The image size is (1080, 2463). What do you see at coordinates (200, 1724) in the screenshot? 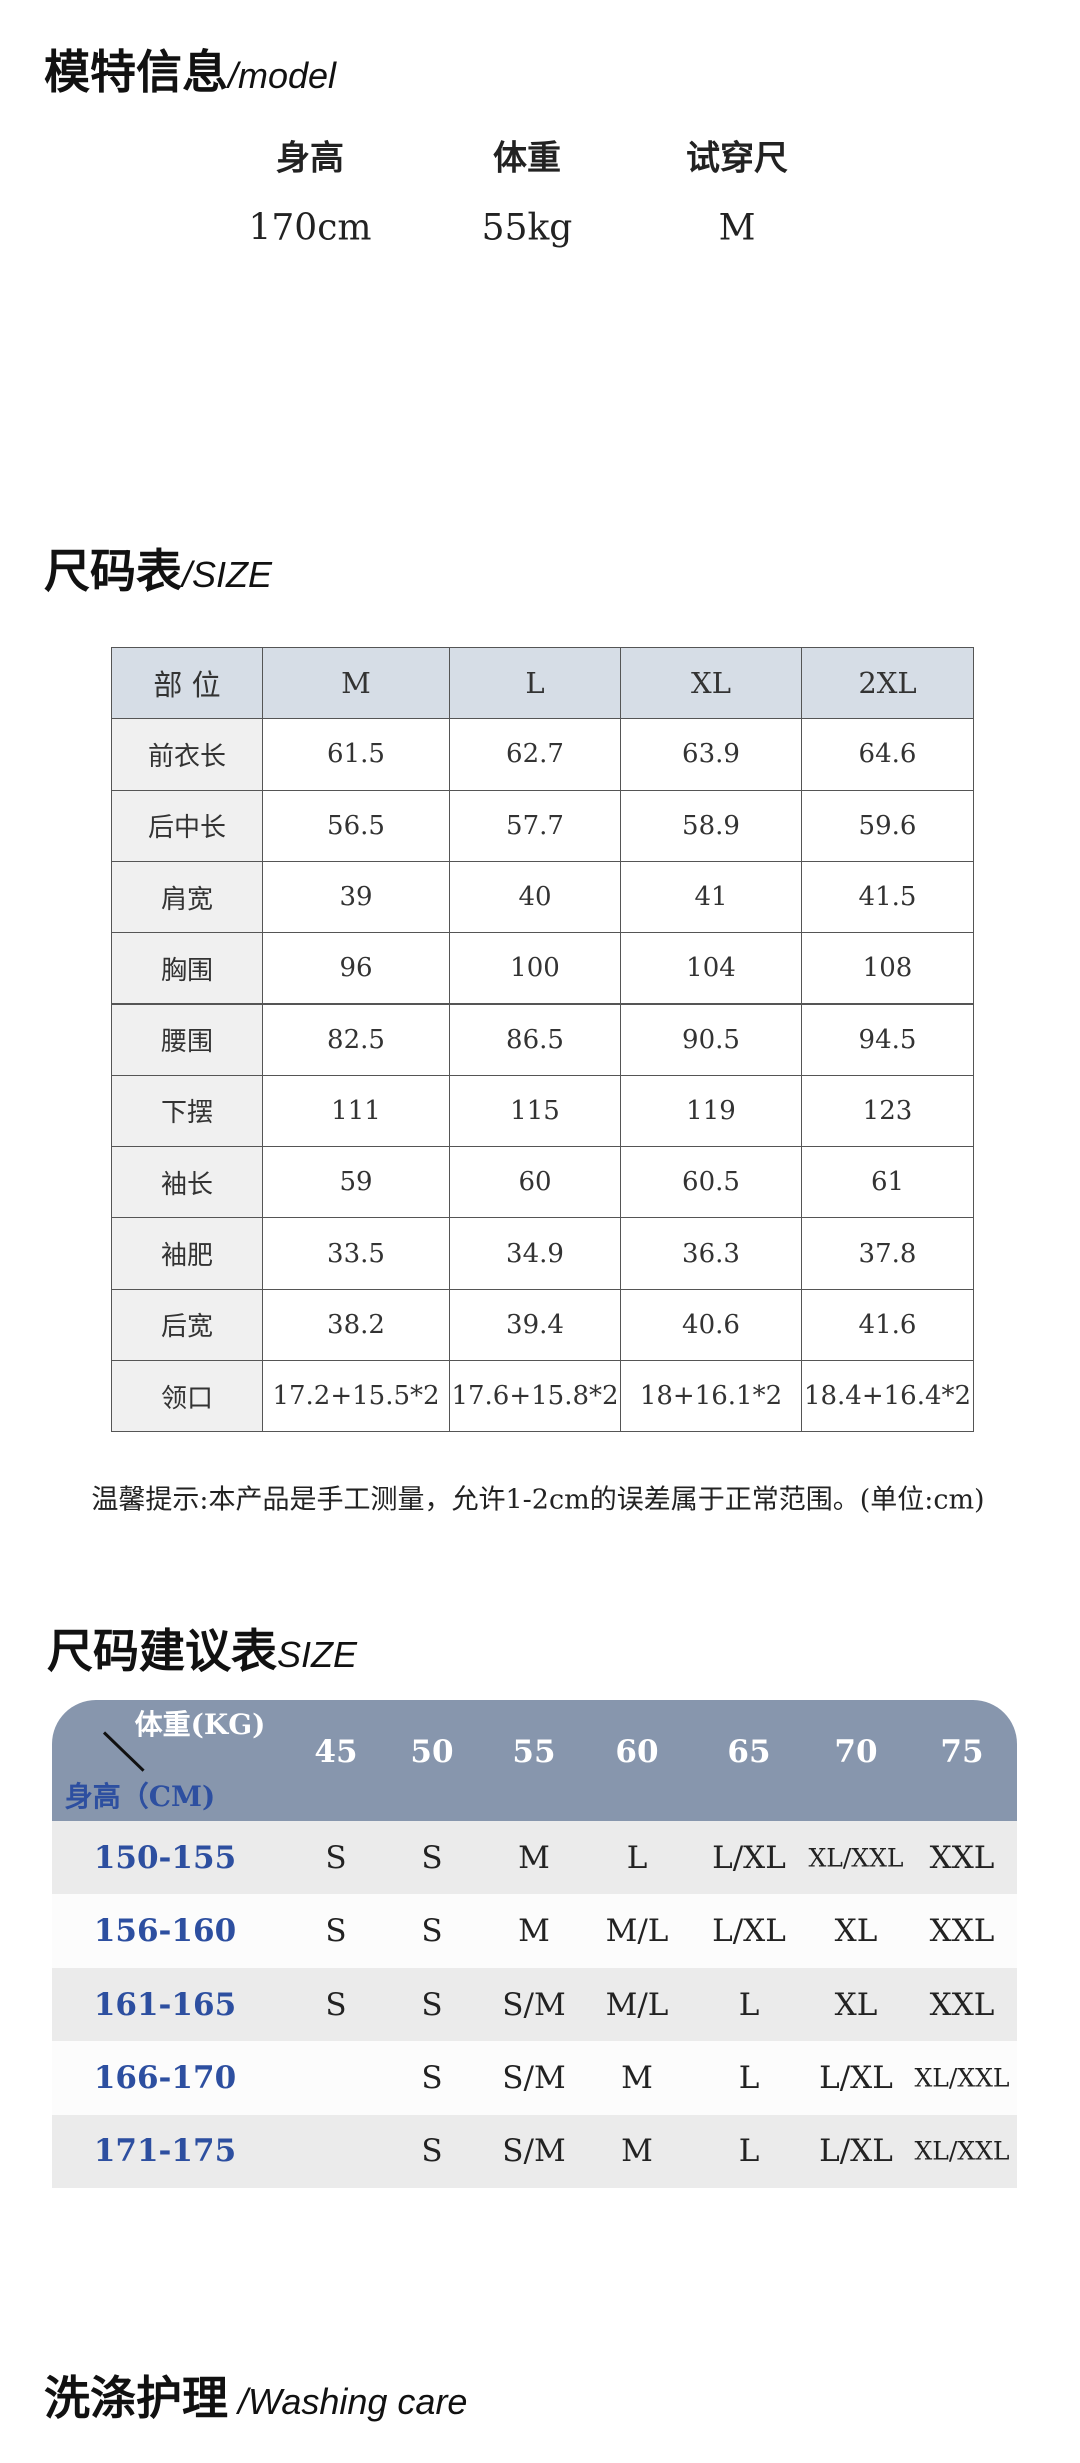
I see `weight-label: 体重(KG)` at bounding box center [200, 1724].